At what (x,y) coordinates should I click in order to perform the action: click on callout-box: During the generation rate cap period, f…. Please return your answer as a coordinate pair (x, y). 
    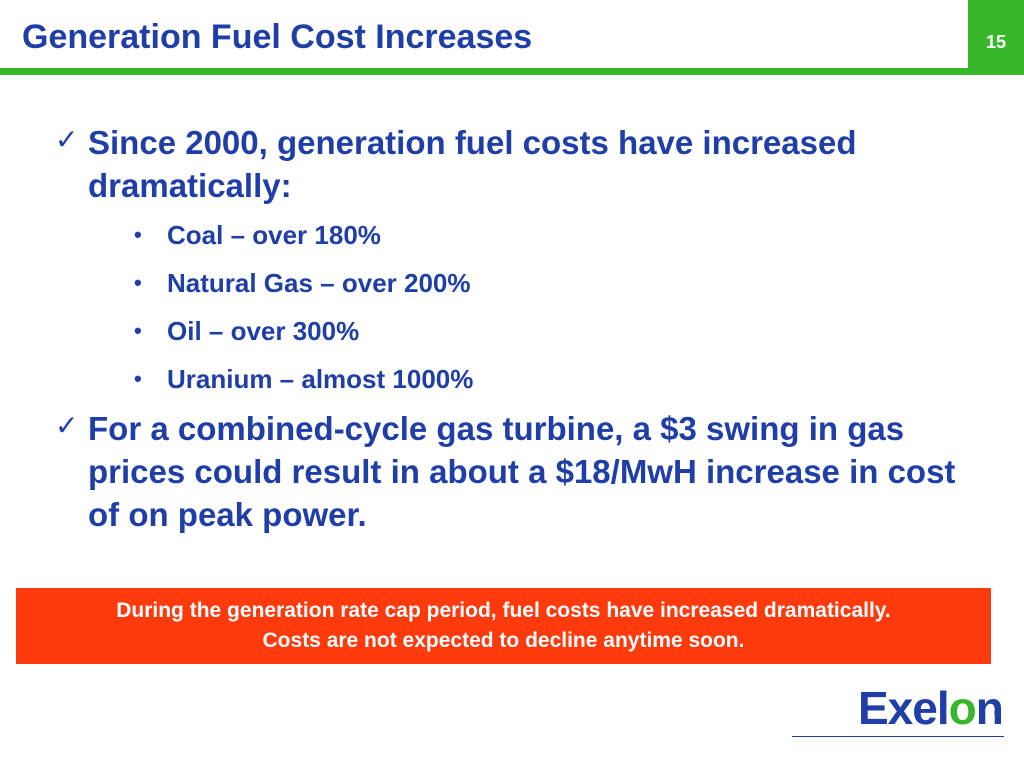
    Looking at the image, I should click on (503, 626).